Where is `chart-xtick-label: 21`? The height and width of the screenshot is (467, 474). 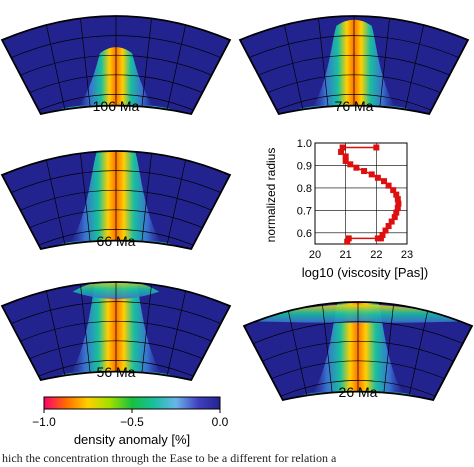
chart-xtick-label: 21 is located at coordinates (346, 255).